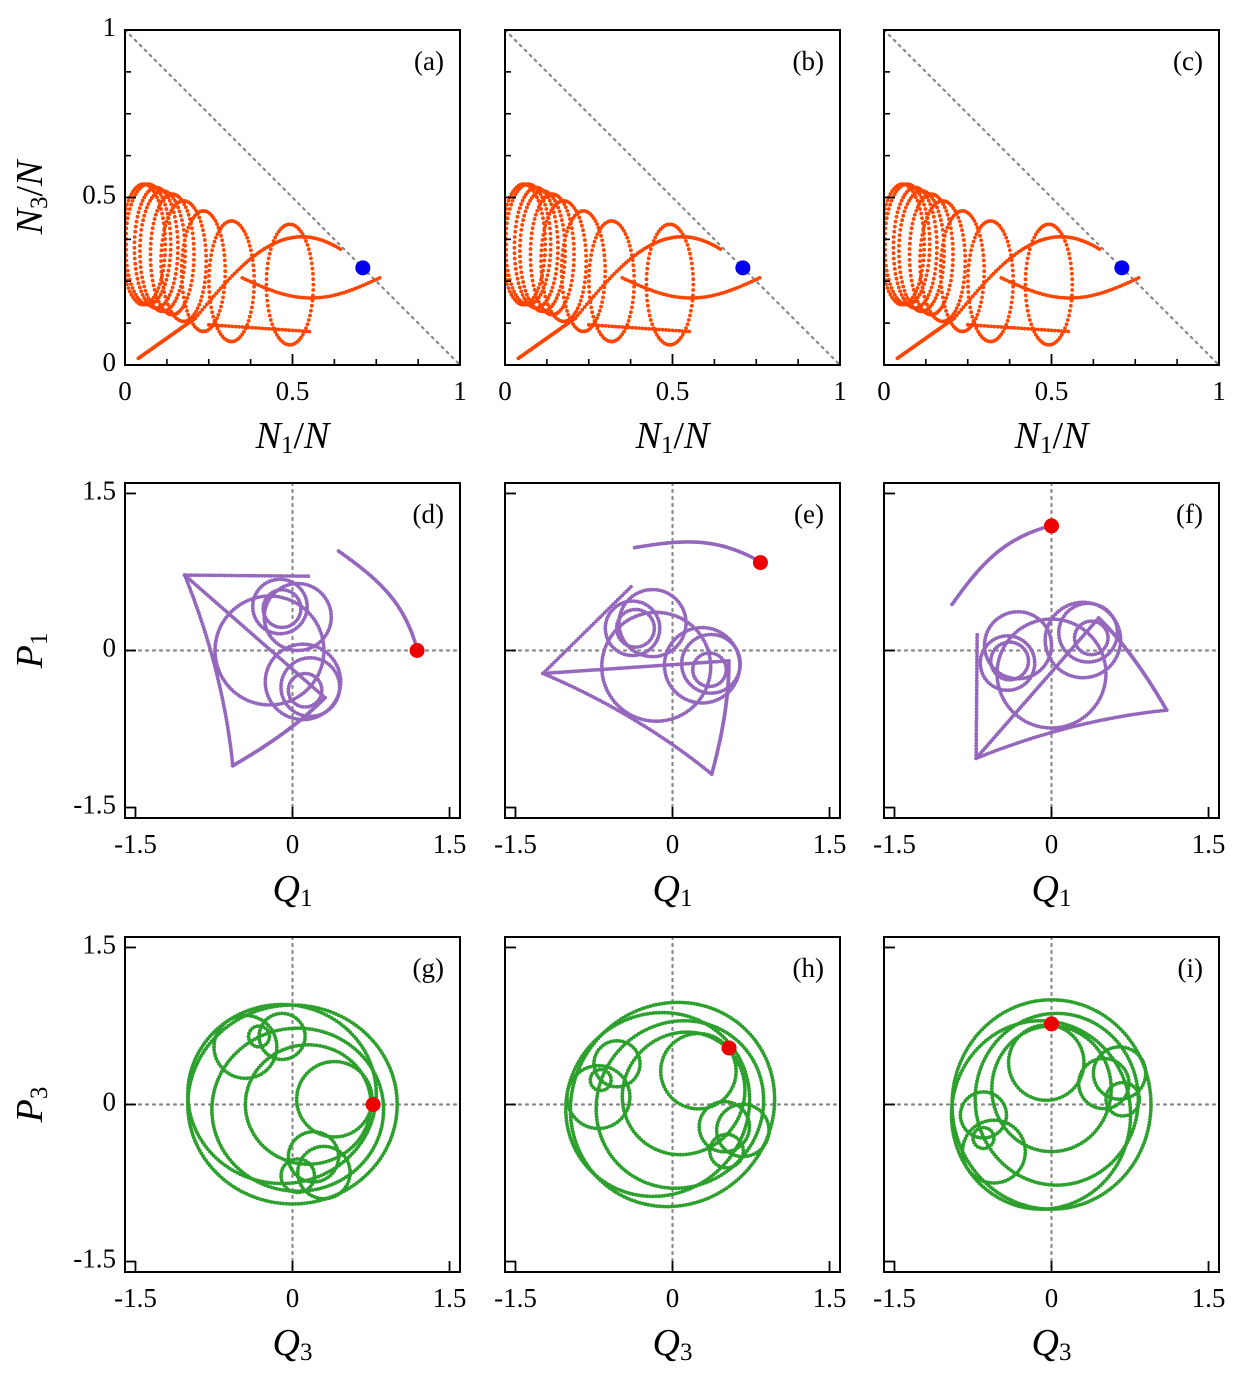 The height and width of the screenshot is (1380, 1240). Describe the element at coordinates (135, 844) in the screenshot. I see `x-tick-label: -1.5` at that location.